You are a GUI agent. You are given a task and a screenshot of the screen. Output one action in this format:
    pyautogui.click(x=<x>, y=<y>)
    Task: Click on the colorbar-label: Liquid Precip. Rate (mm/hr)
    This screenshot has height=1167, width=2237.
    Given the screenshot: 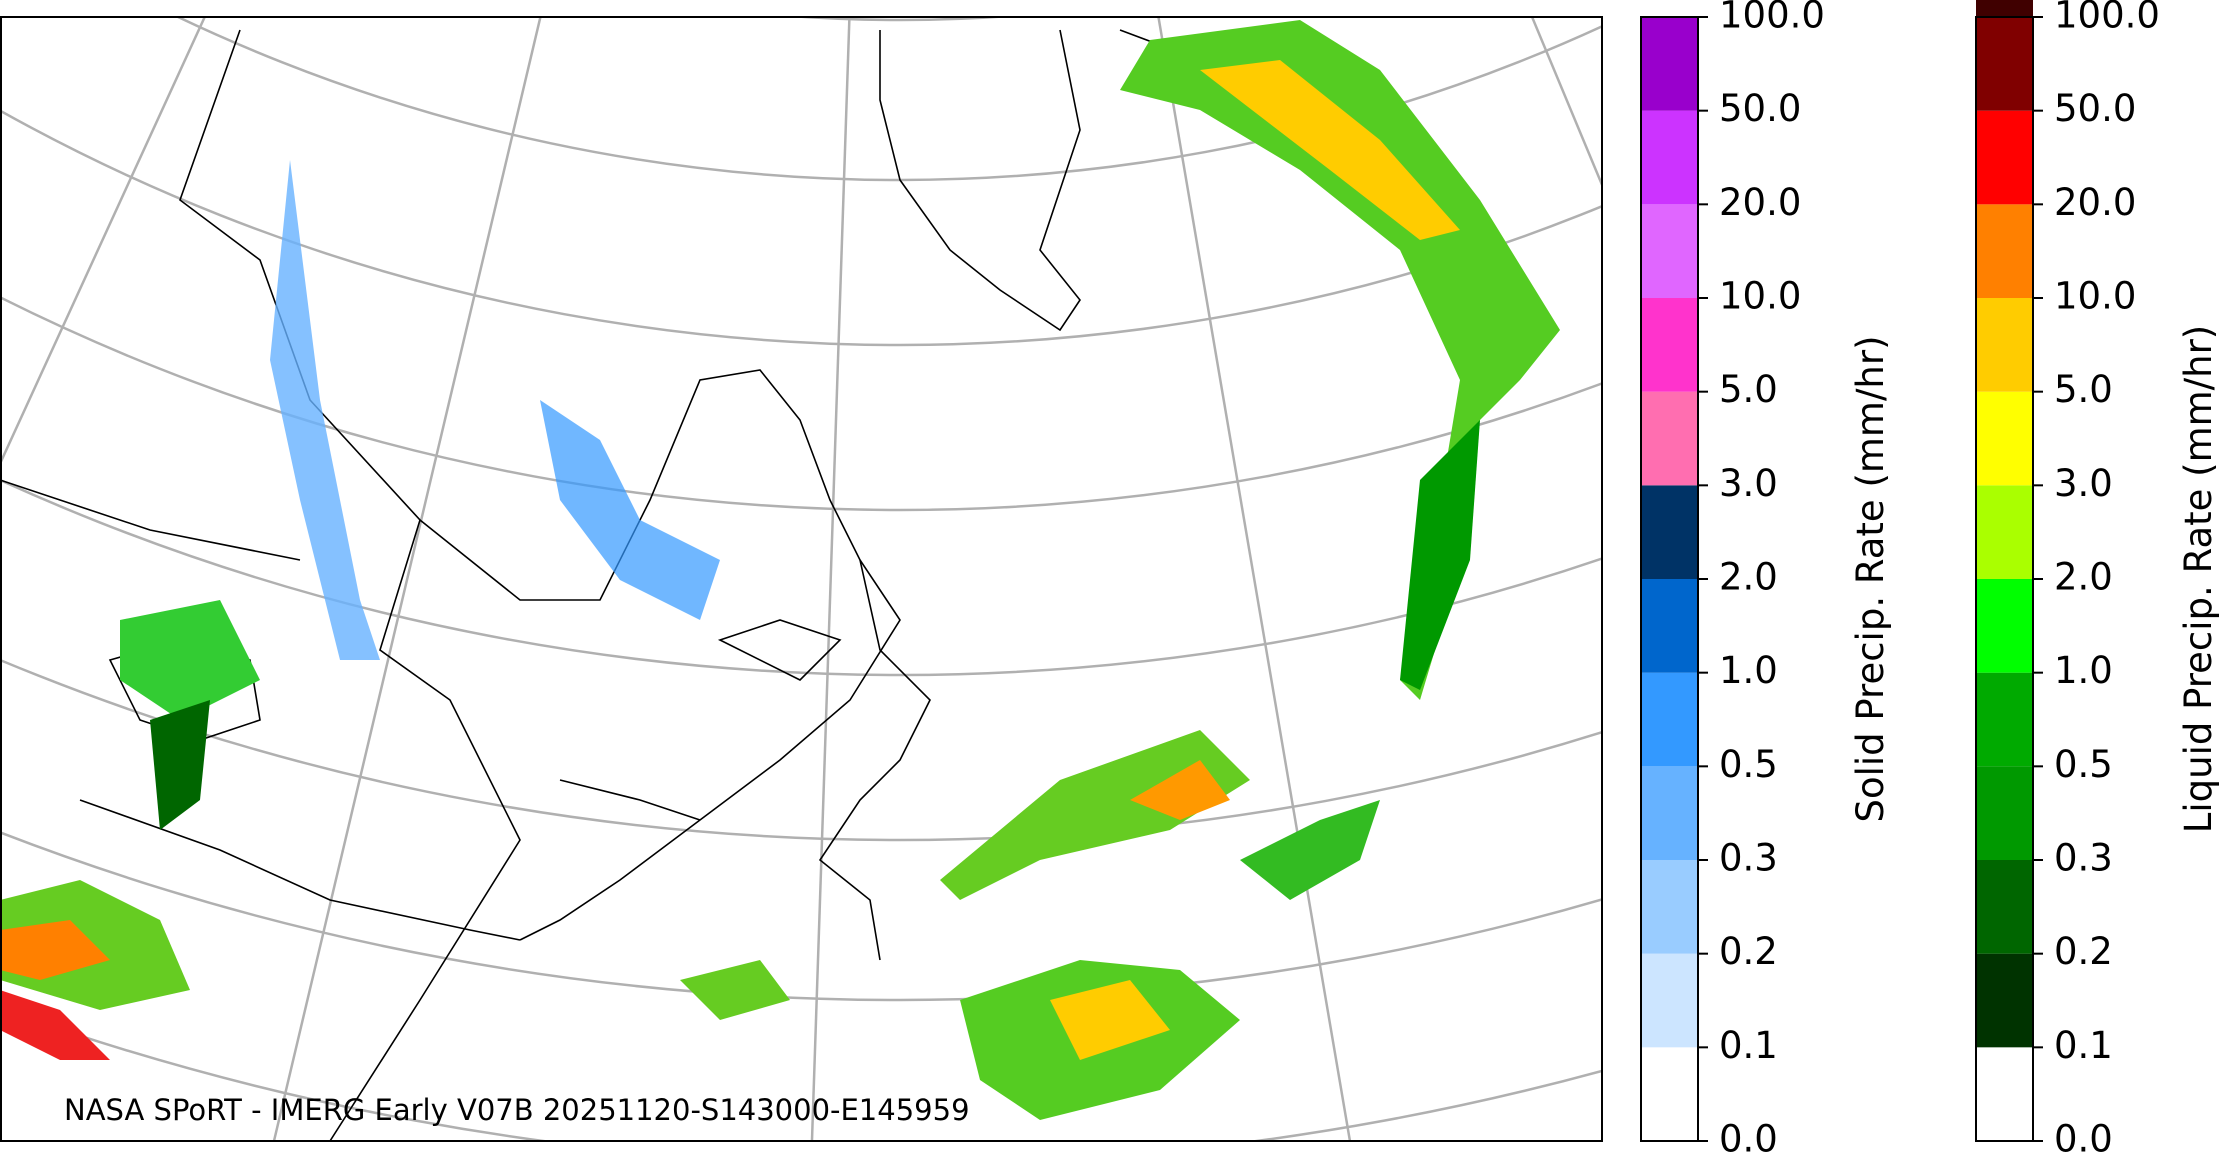 What is the action you would take?
    pyautogui.click(x=2198, y=579)
    